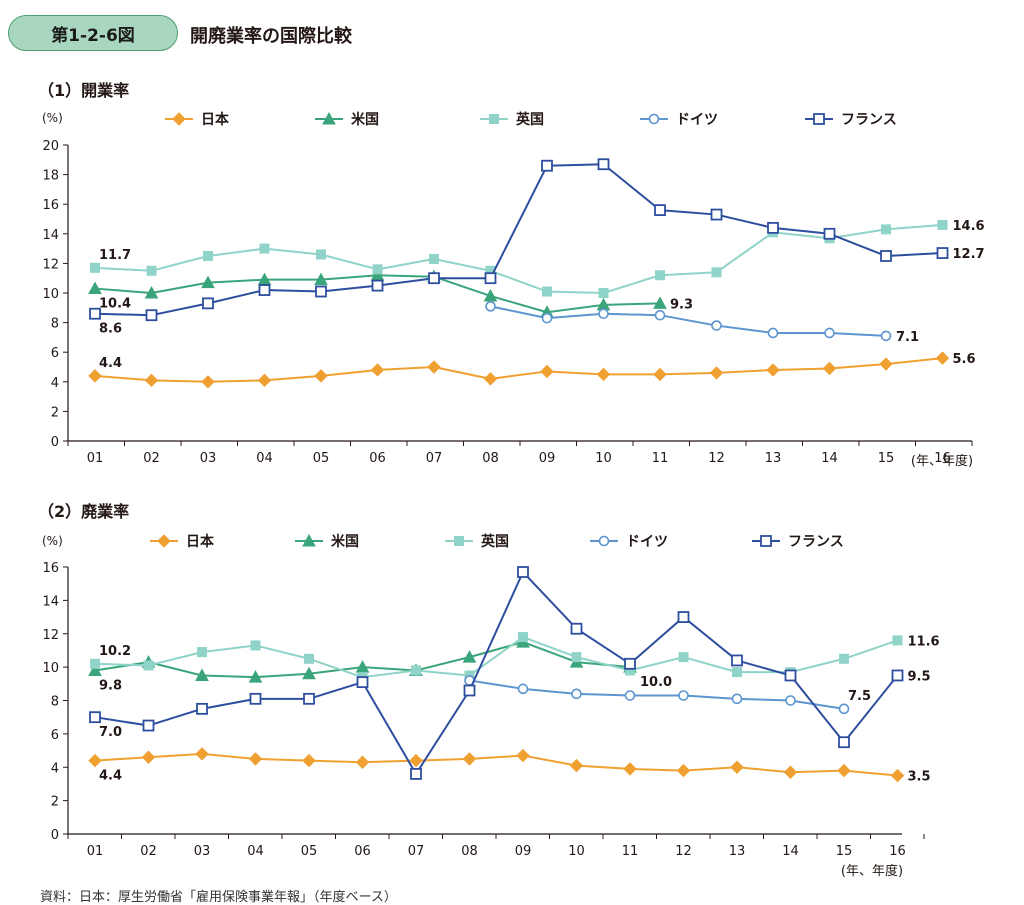 The image size is (1024, 905). Describe the element at coordinates (50, 601) in the screenshot. I see `y-tick-label: 14` at that location.